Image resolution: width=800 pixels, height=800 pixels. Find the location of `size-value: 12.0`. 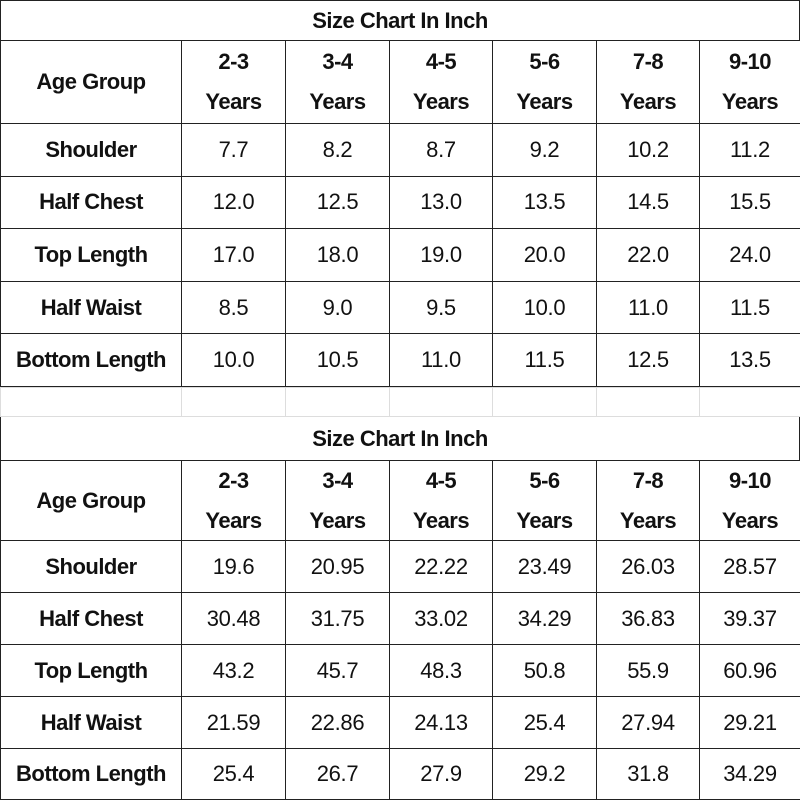

size-value: 12.0 is located at coordinates (233, 202).